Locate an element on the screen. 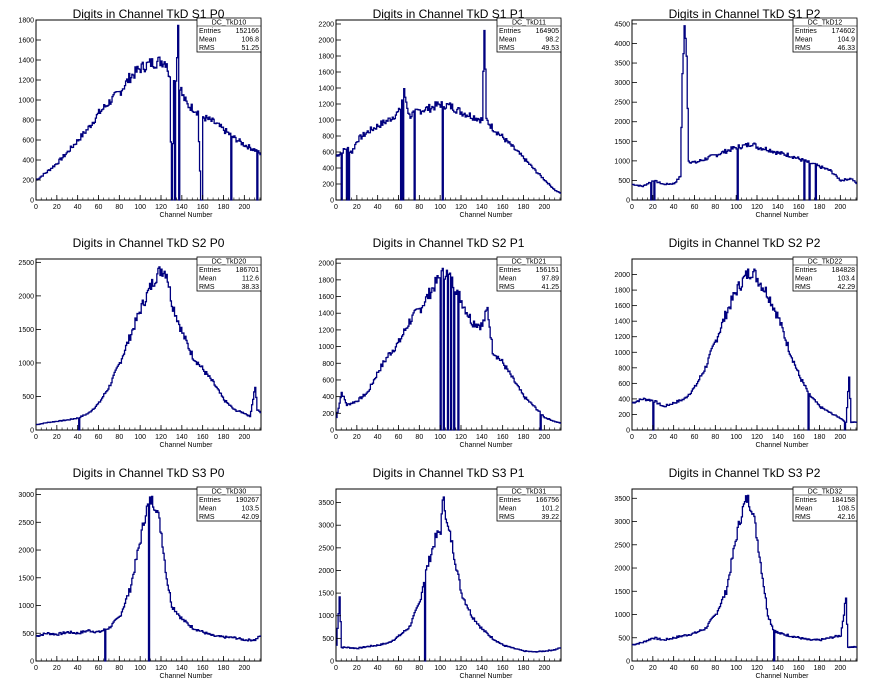  y-tick-label: 1800 is located at coordinates (622, 291).